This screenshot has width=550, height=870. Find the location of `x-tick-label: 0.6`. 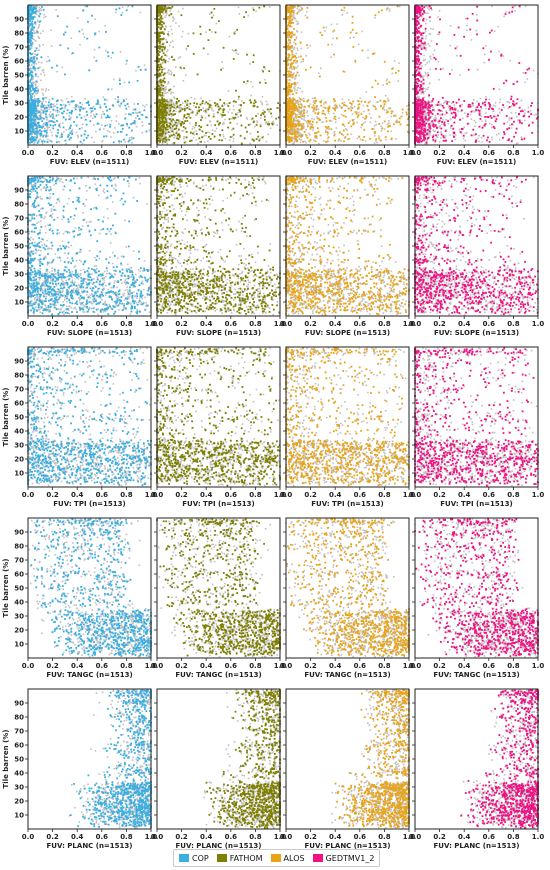

x-tick-label: 0.6 is located at coordinates (231, 153).